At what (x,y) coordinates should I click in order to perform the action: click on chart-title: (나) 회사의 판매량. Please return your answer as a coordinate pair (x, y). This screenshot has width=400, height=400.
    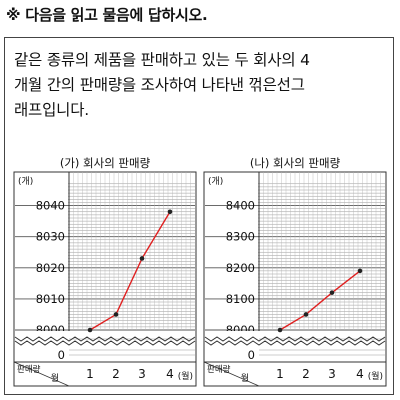
    Looking at the image, I should click on (295, 163).